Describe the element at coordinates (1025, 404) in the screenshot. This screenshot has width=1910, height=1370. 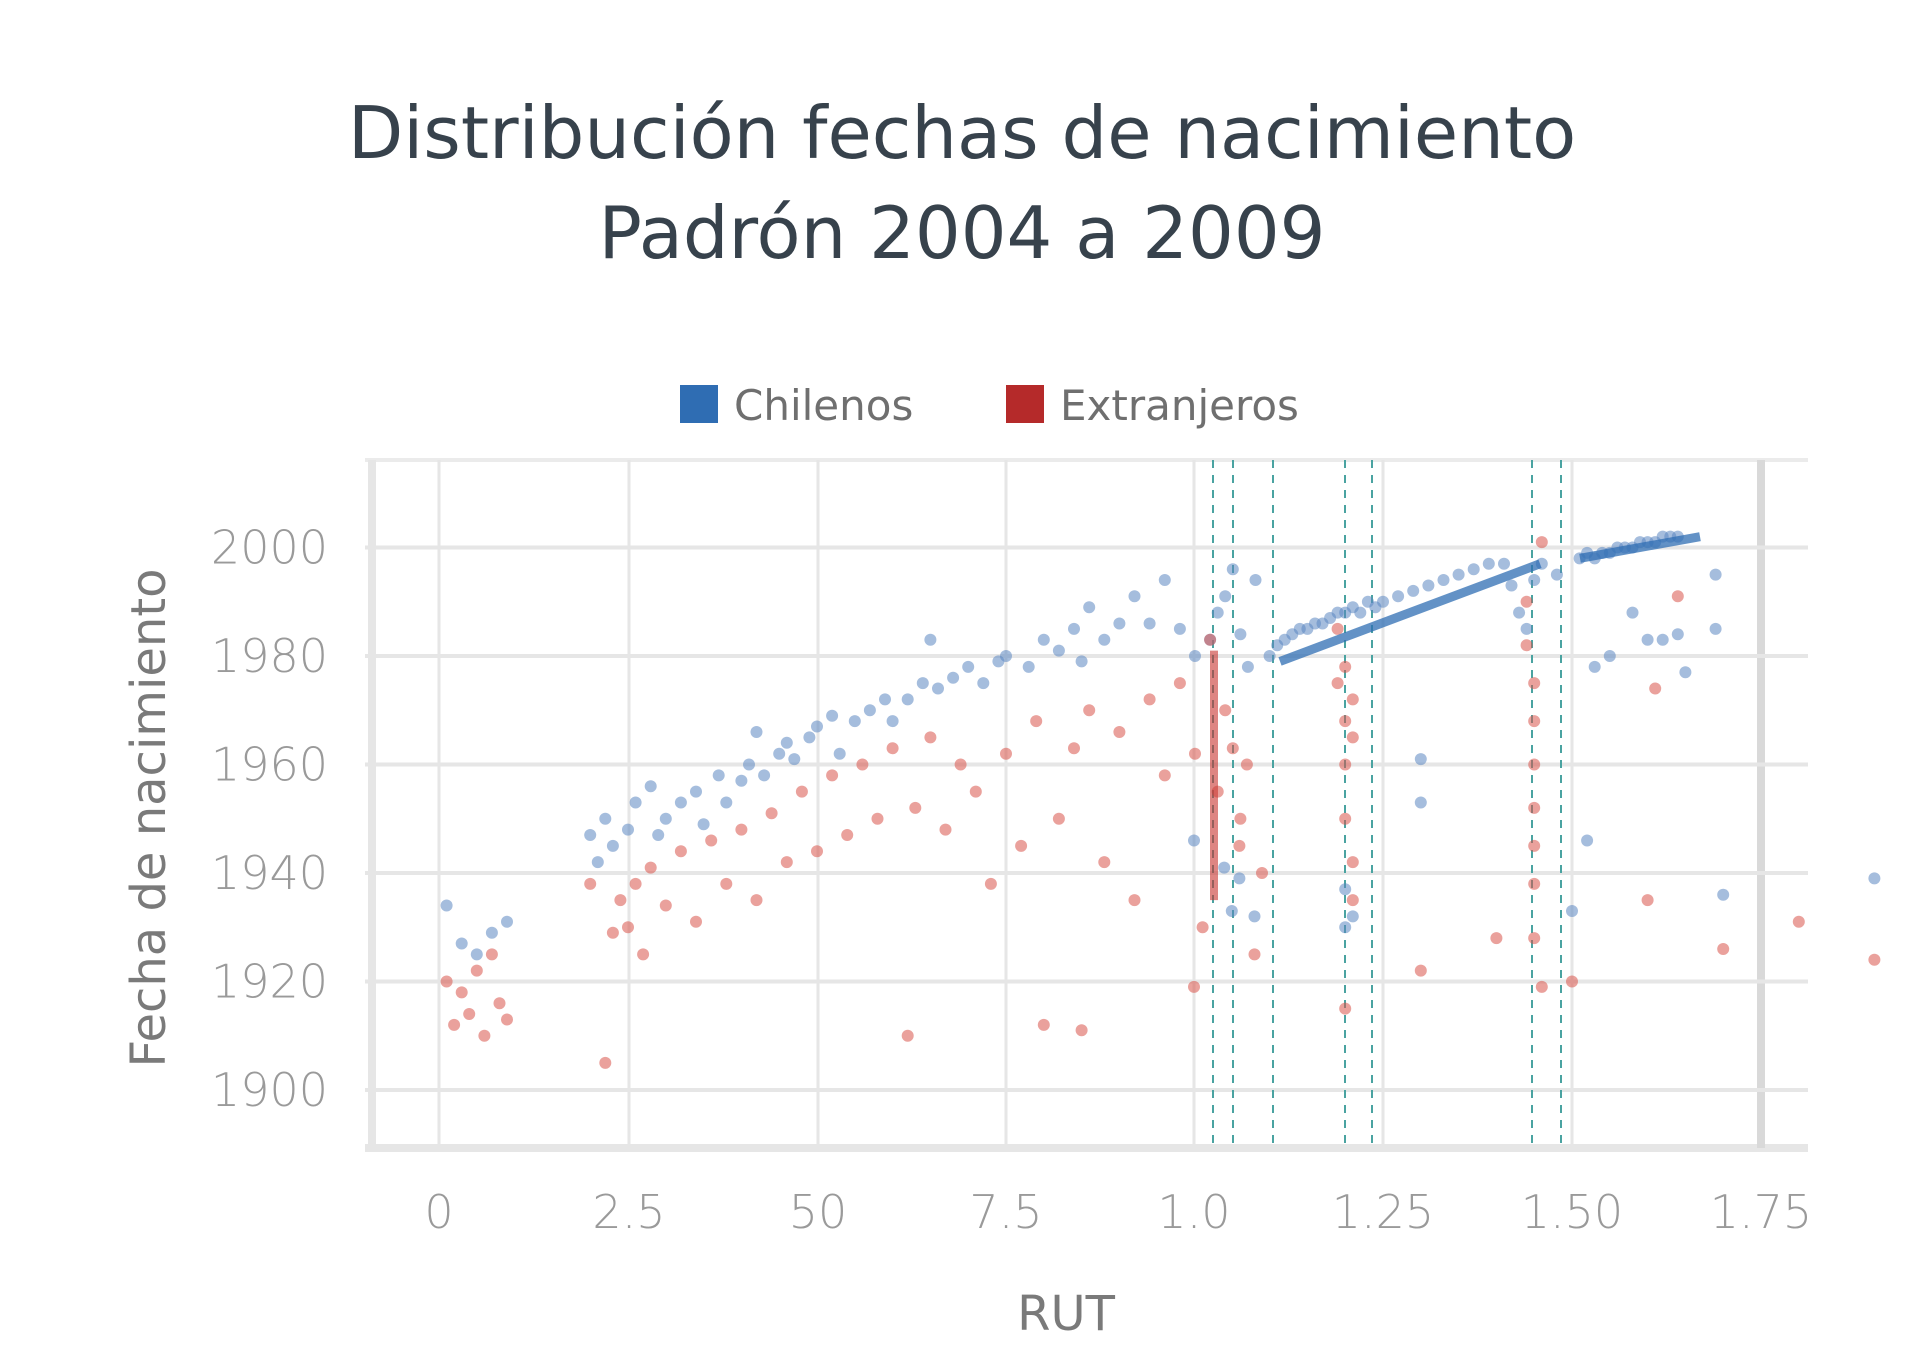
I see `legend-swatch-extranjeros` at that location.